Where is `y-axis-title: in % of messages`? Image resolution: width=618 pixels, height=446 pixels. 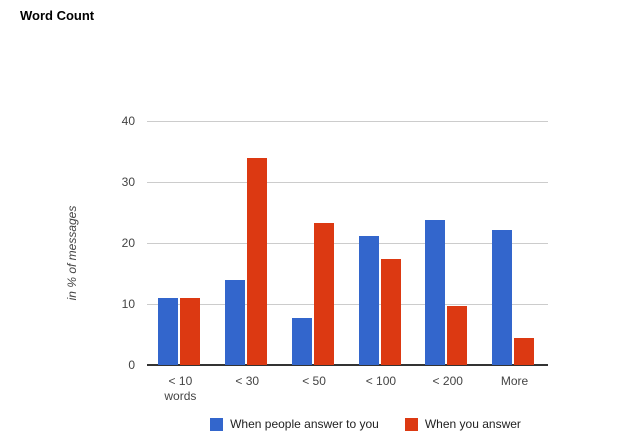
y-axis-title: in % of messages is located at coordinates (72, 253).